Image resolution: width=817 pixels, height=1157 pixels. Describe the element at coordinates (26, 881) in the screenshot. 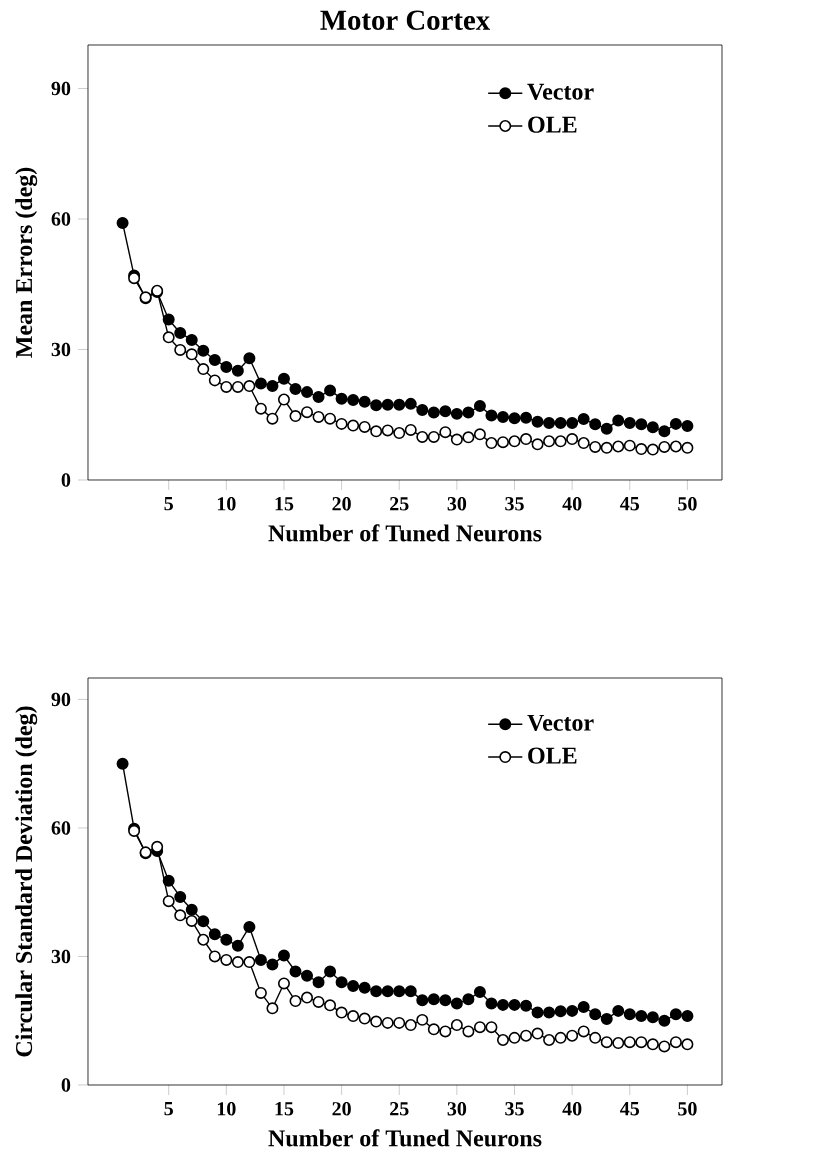

I see `y-axis-title: Circular Standard Deviation (deg)` at that location.